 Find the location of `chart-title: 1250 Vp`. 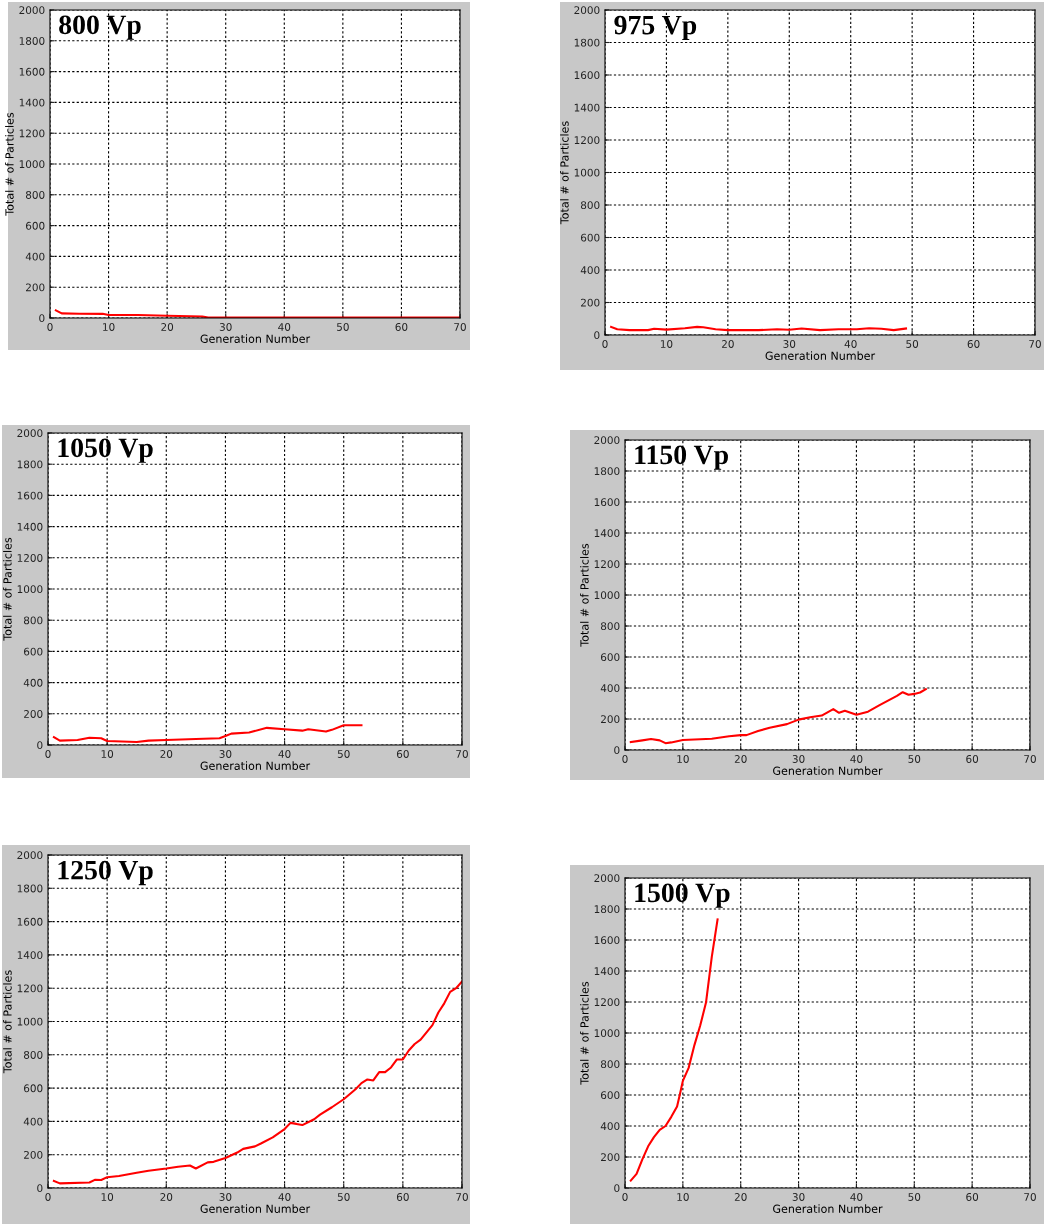

chart-title: 1250 Vp is located at coordinates (105, 873).